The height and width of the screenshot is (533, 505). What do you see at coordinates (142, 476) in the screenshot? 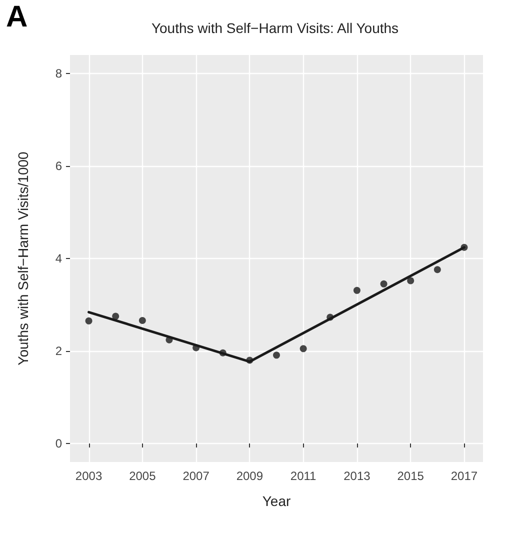
I see `x-tick-label: 2005` at bounding box center [142, 476].